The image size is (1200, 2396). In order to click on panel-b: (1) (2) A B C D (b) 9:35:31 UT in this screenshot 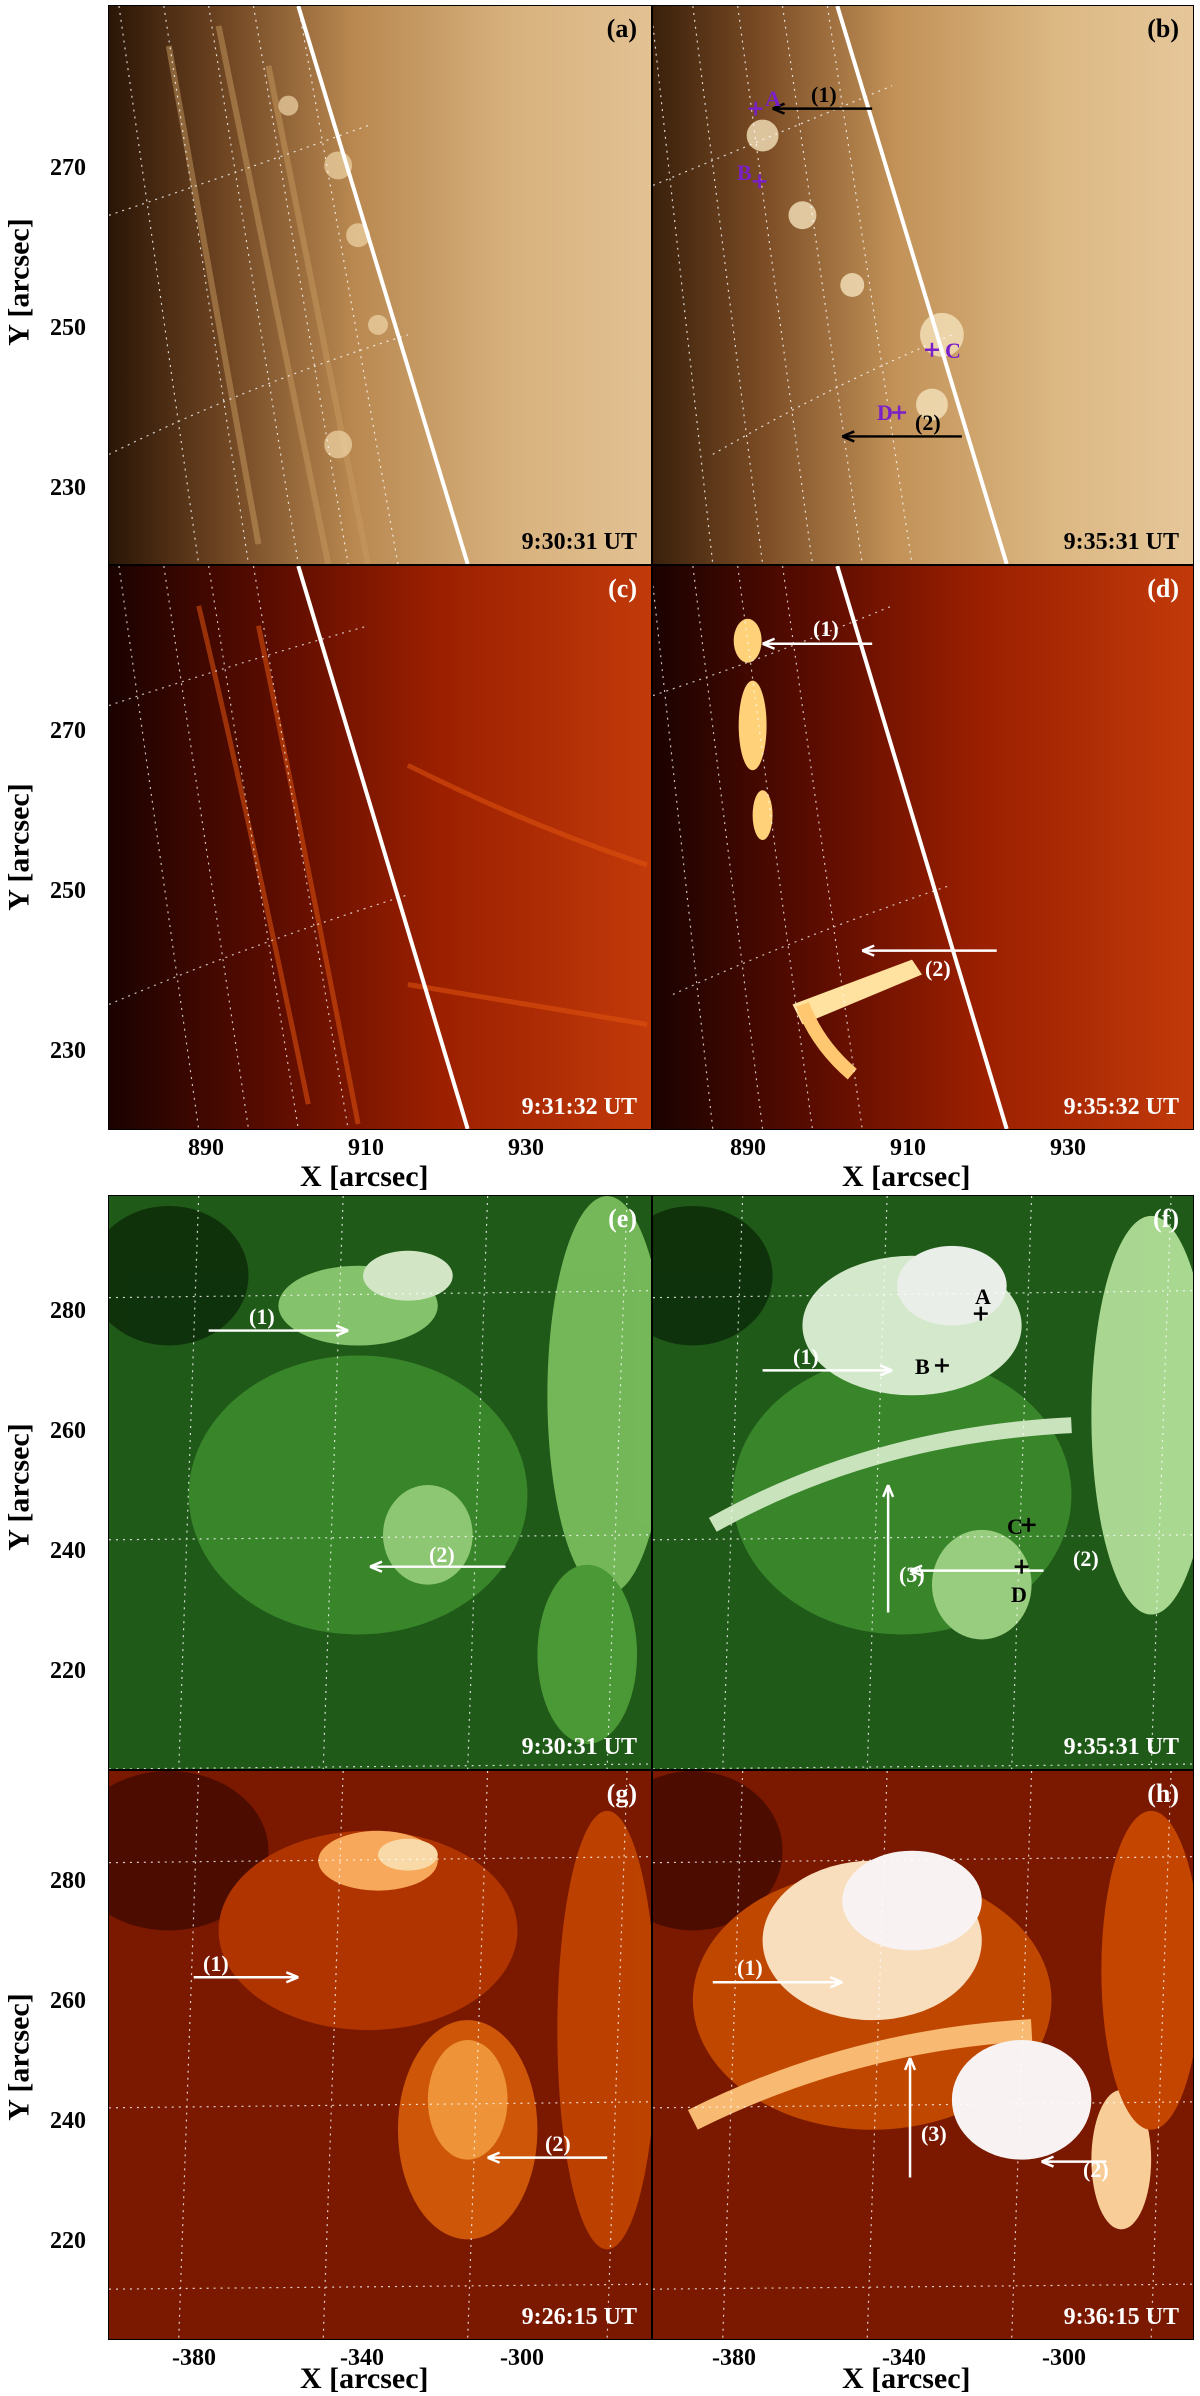, I will do `click(923, 285)`.